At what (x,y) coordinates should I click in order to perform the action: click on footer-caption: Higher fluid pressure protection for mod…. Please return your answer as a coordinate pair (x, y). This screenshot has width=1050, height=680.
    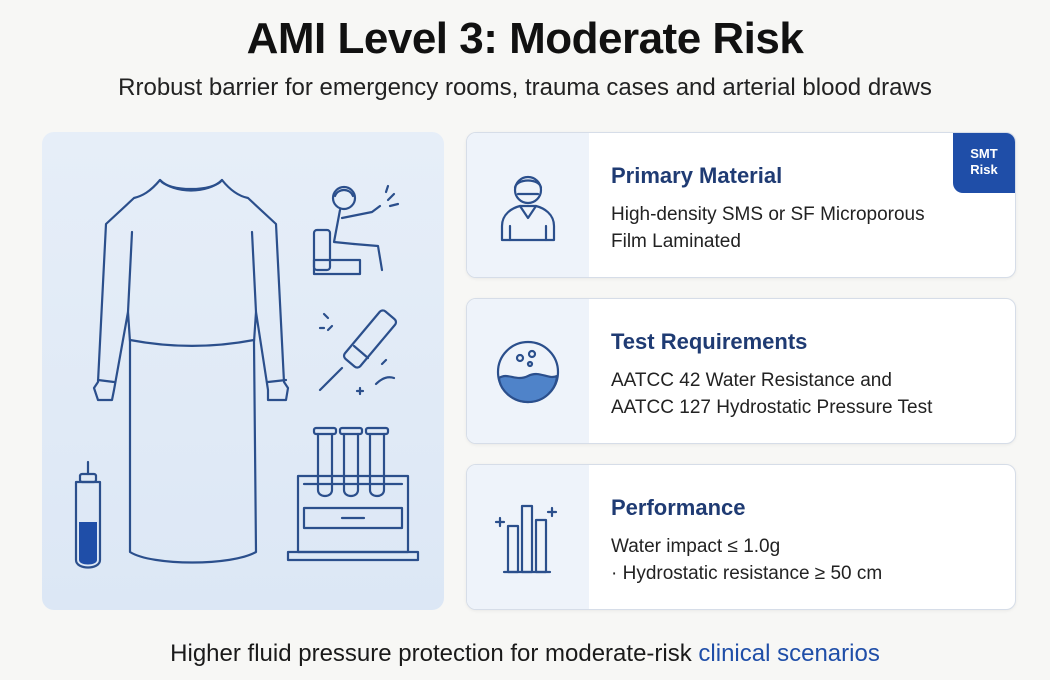
    Looking at the image, I should click on (525, 654).